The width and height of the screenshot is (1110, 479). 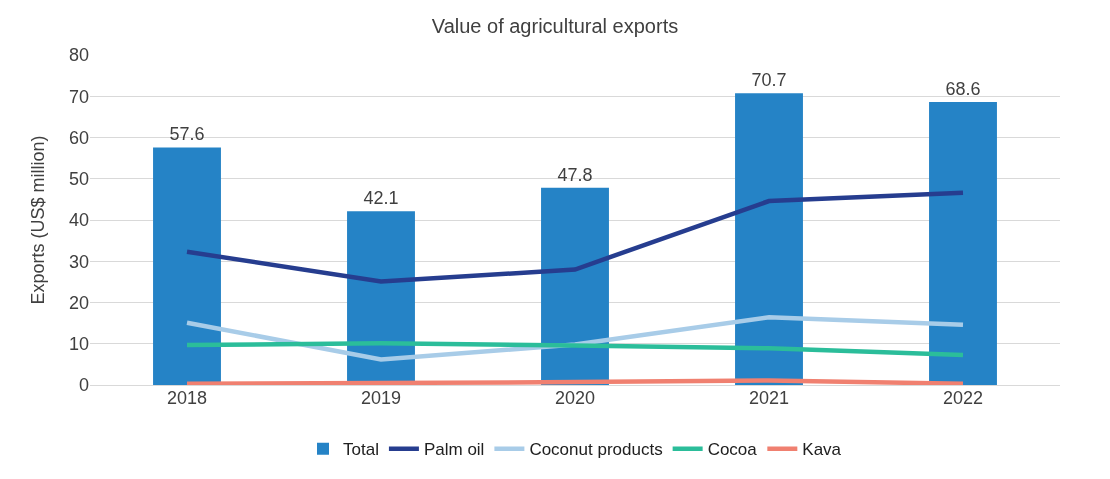 What do you see at coordinates (78, 179) in the screenshot?
I see `y-tick-label: 50` at bounding box center [78, 179].